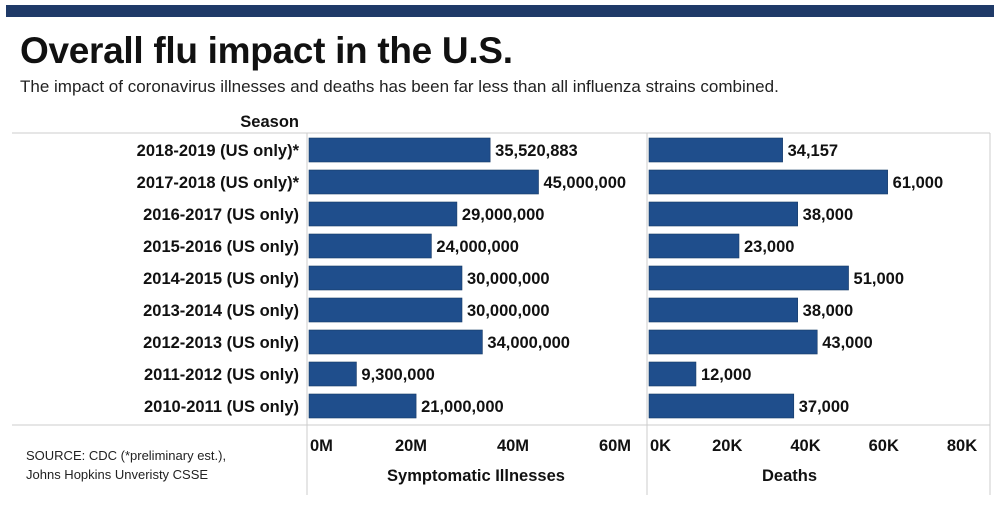  Describe the element at coordinates (221, 375) in the screenshot. I see `season-label: 2011-2012 (US only)` at that location.